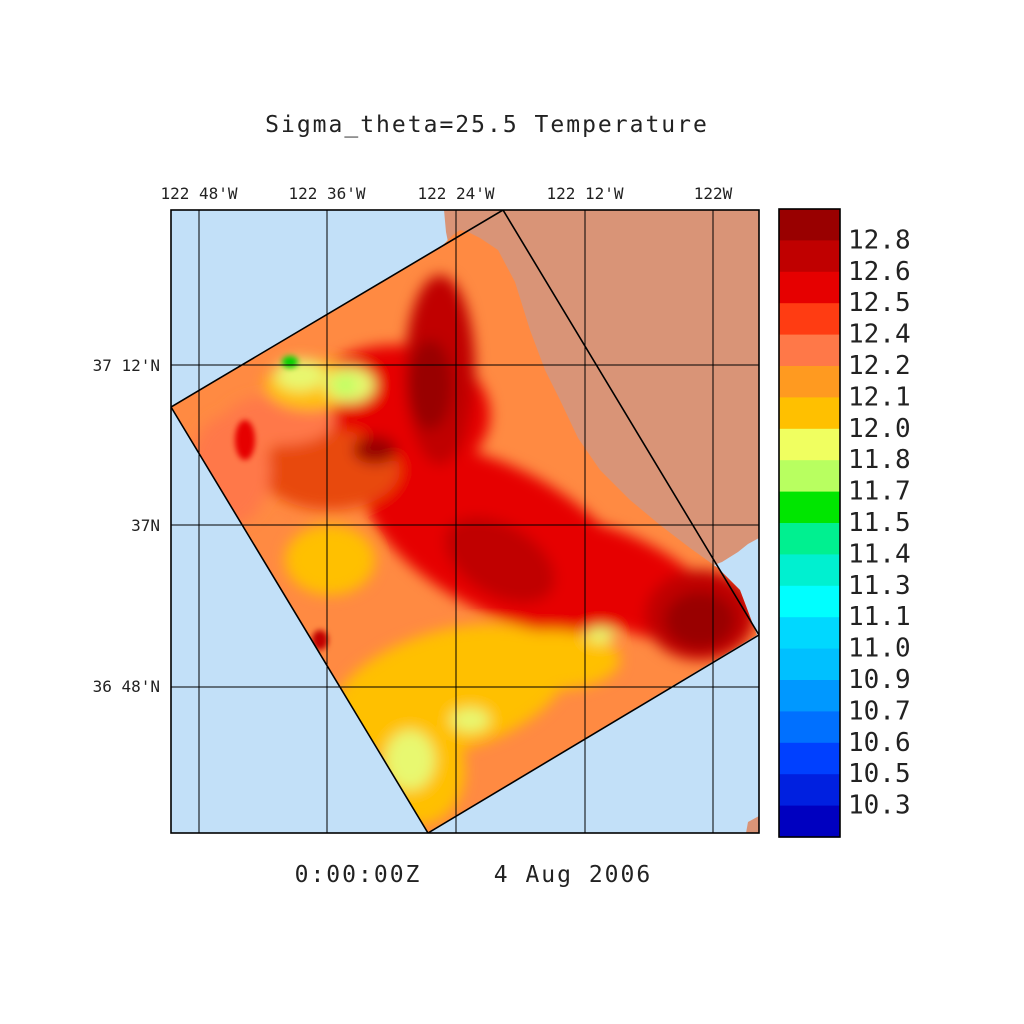  I want to click on lon-label-4: 122 12'W, so click(584, 193).